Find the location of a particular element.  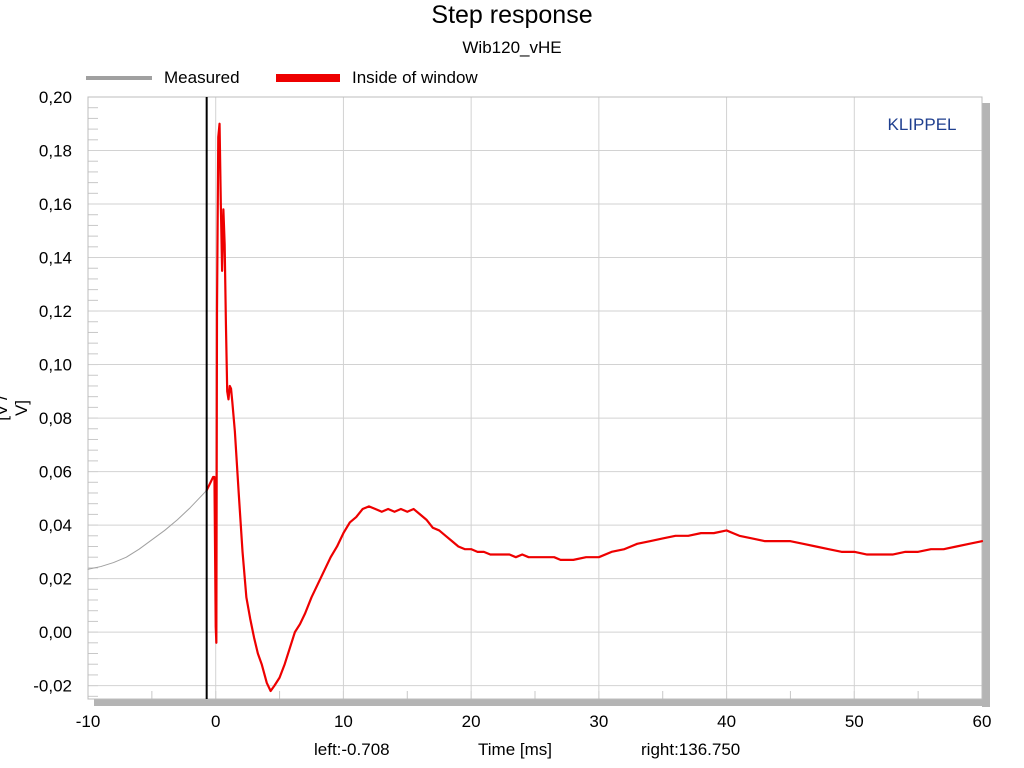

y-tick-label: 0,10 is located at coordinates (55, 365).